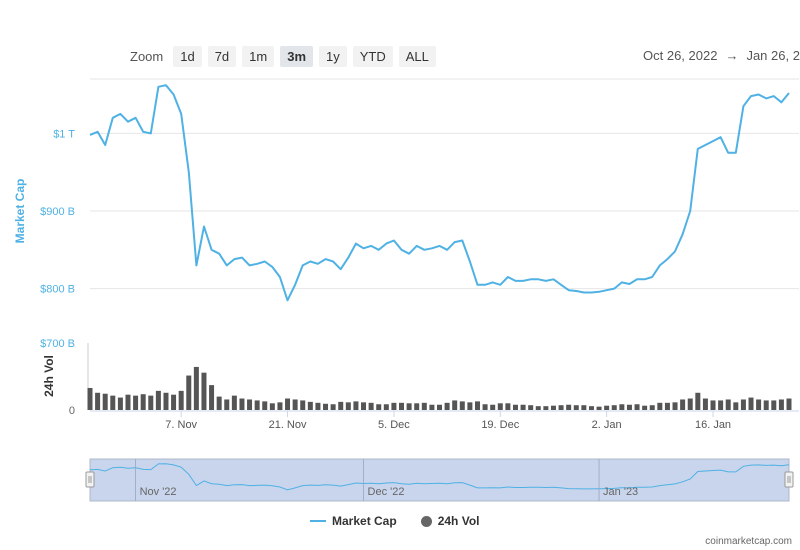 The height and width of the screenshot is (550, 800). Describe the element at coordinates (258, 56) in the screenshot. I see `zoom-1m-button: 1m` at that location.